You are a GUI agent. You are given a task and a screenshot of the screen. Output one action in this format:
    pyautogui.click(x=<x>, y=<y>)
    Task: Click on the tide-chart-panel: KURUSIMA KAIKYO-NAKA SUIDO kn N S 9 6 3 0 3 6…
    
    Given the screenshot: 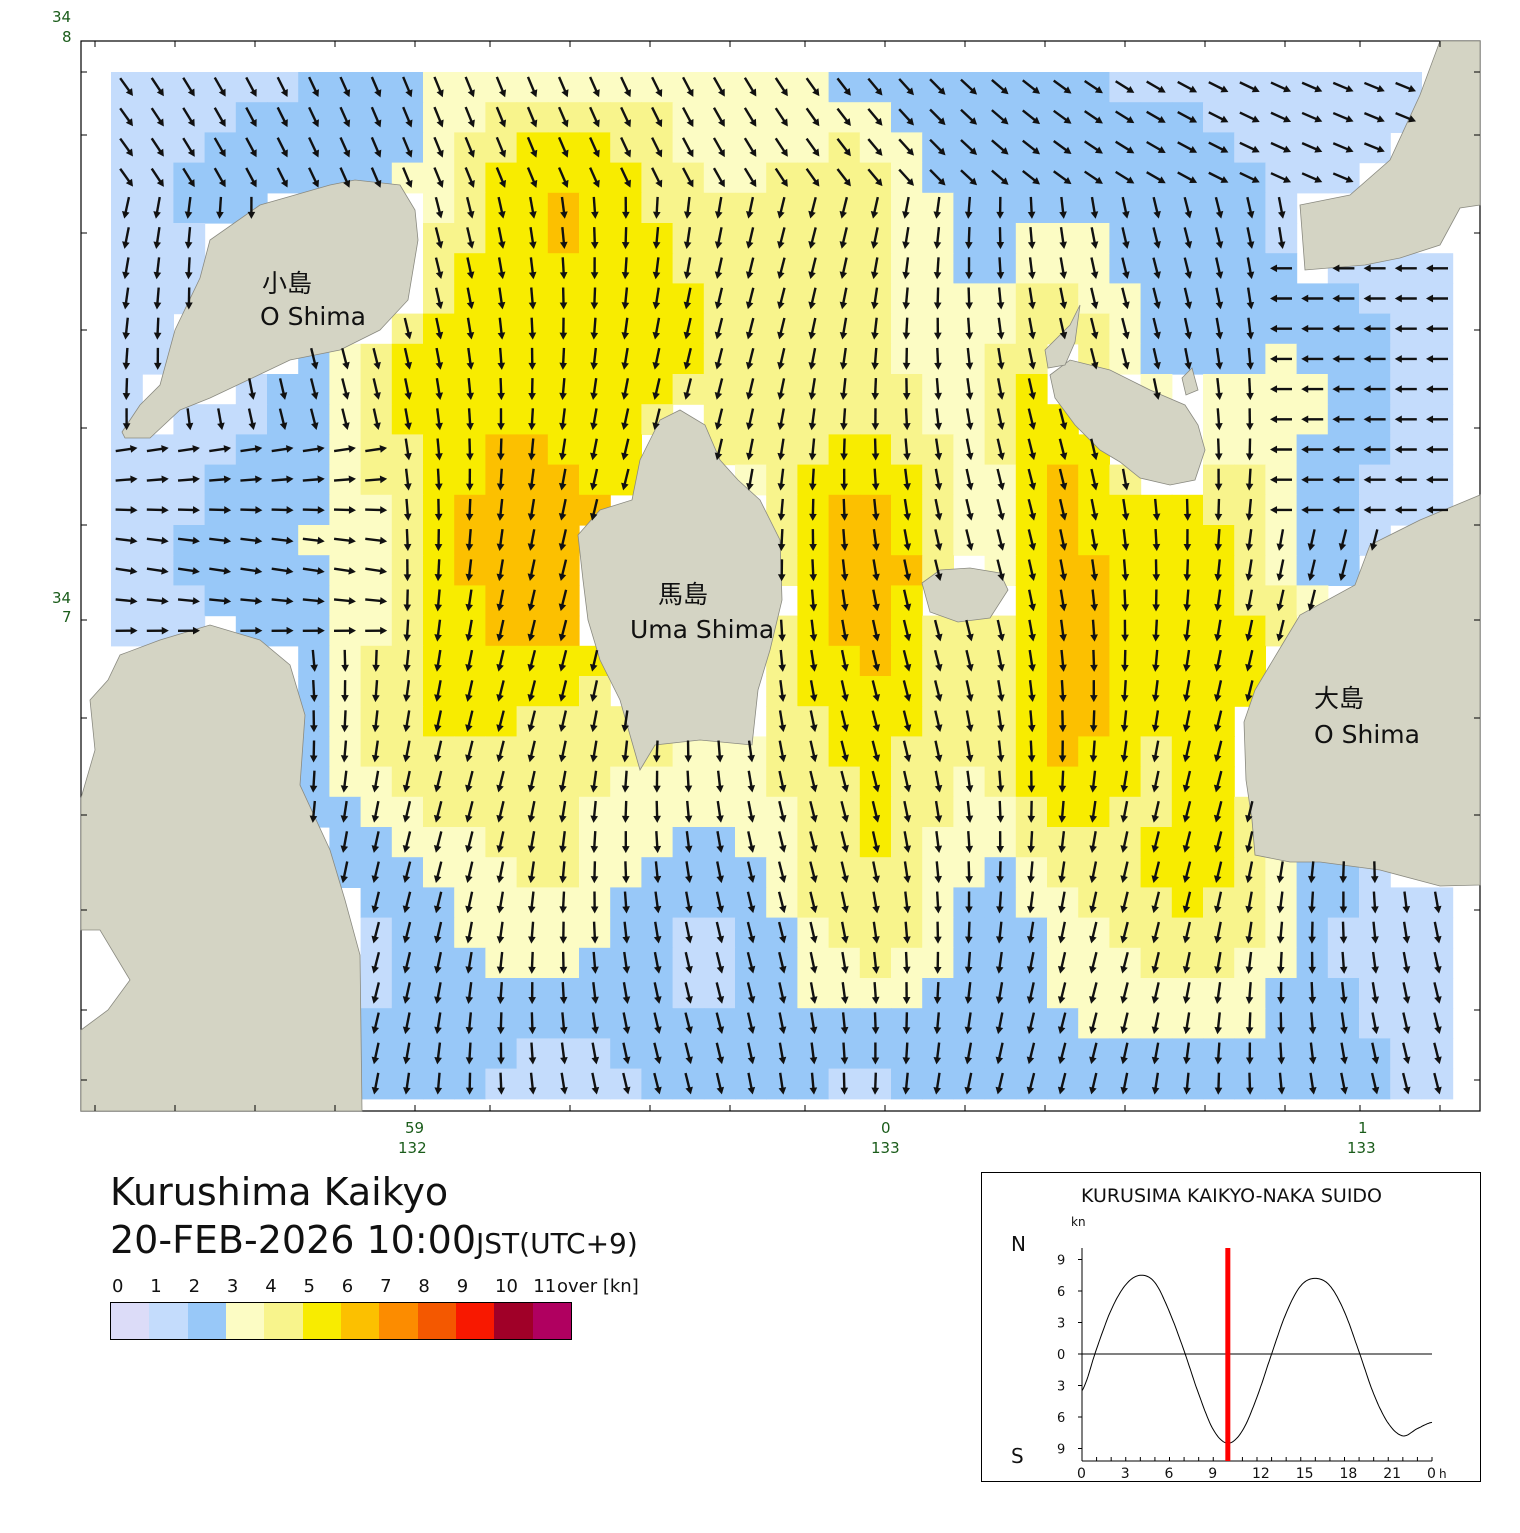 What is the action you would take?
    pyautogui.click(x=1231, y=1327)
    